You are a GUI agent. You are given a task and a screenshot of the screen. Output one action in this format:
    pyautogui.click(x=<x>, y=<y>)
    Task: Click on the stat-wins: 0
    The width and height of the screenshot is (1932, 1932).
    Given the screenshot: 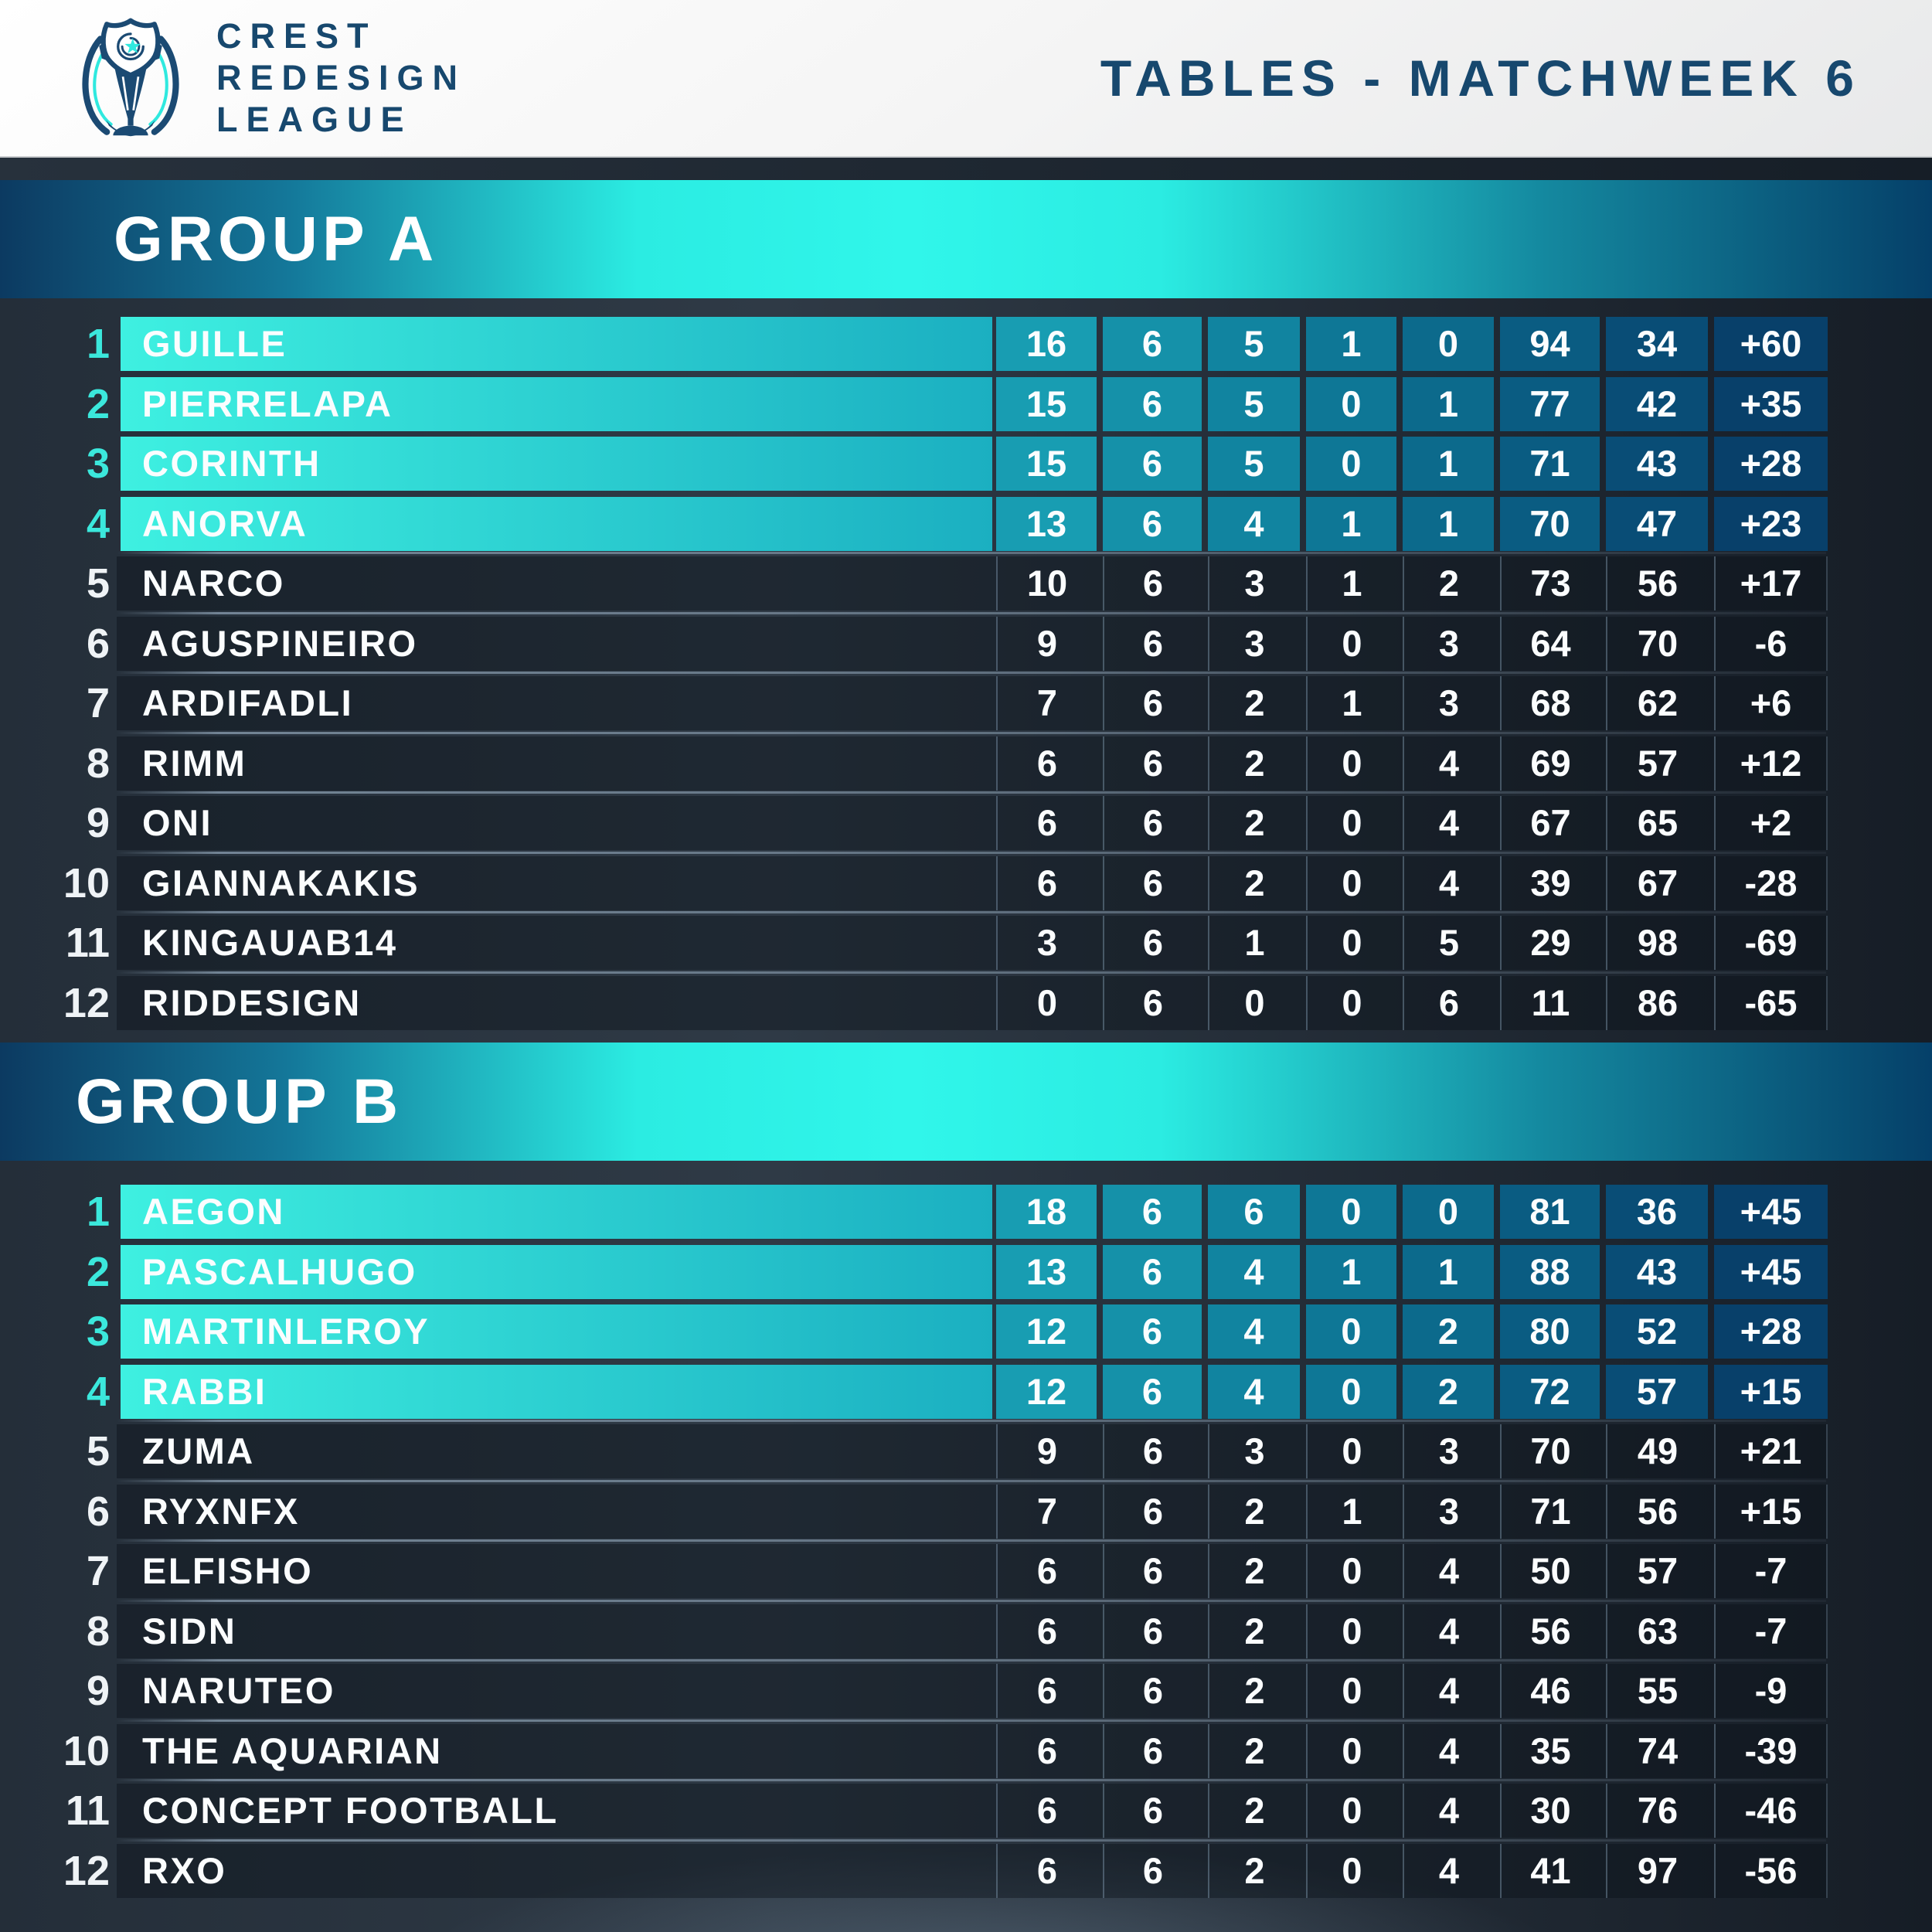 What is the action you would take?
    pyautogui.click(x=1254, y=1003)
    